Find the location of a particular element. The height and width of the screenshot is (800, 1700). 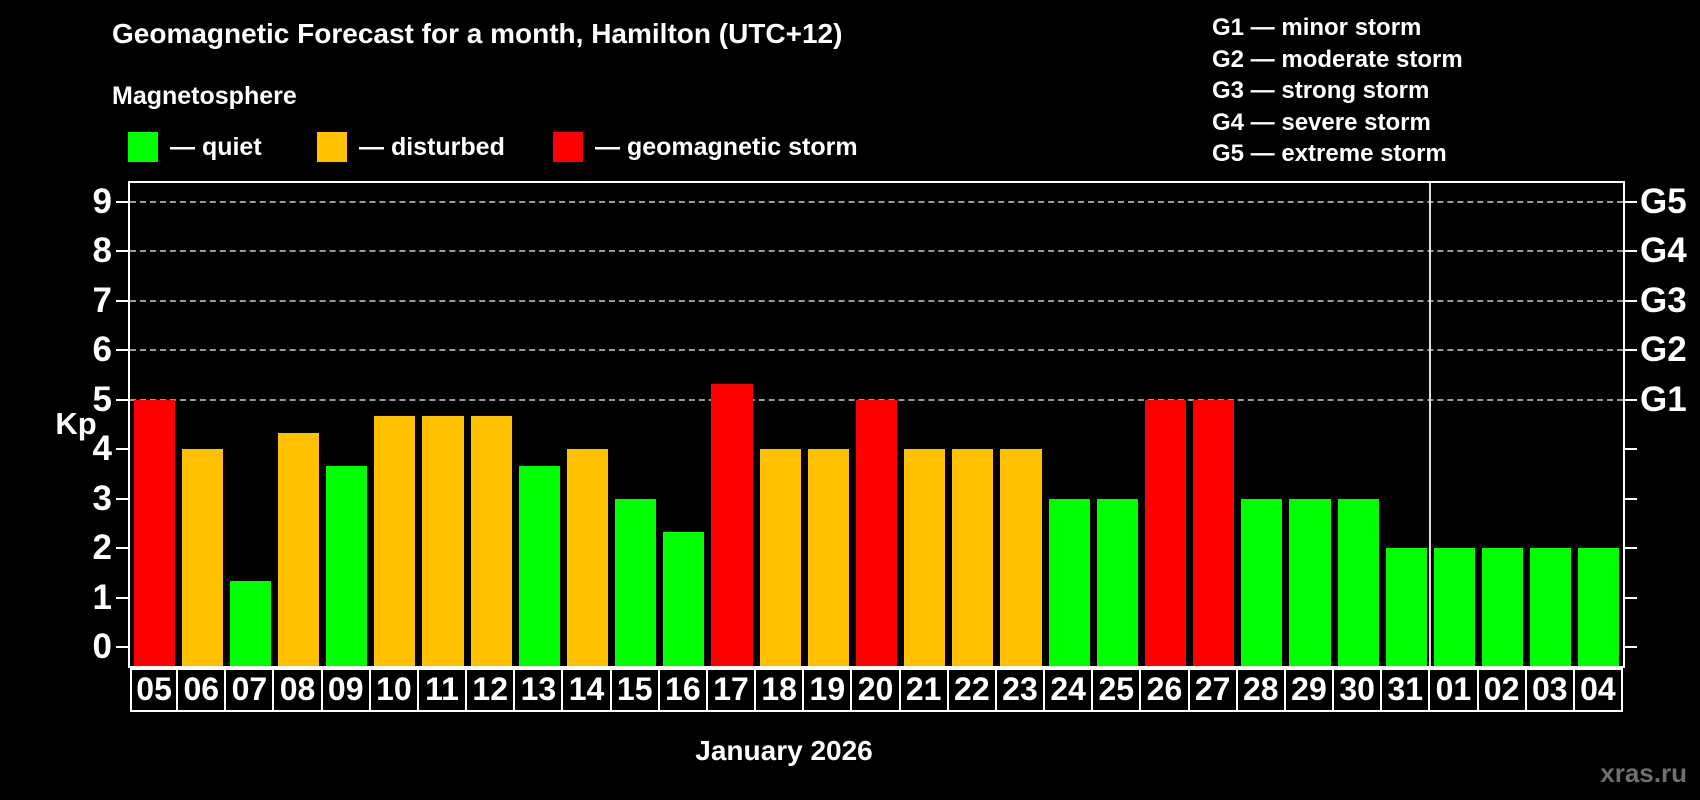

day-label-20: 20 is located at coordinates (875, 690).